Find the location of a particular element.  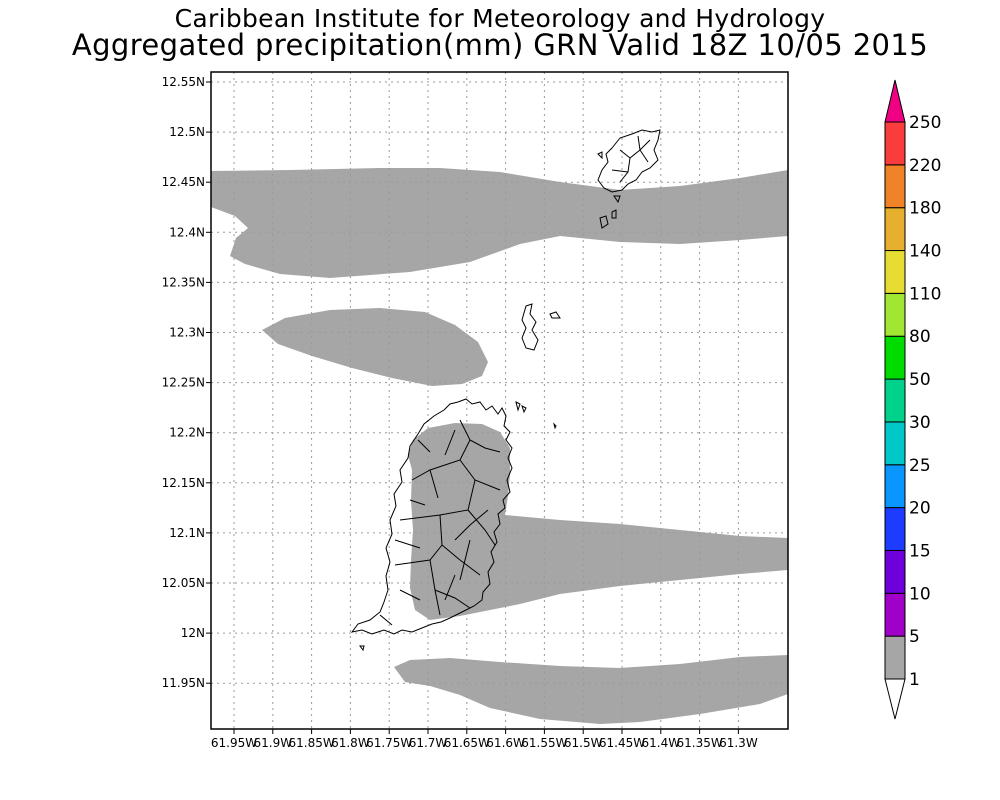

lat-tick-label: 12.55N is located at coordinates (183, 82).